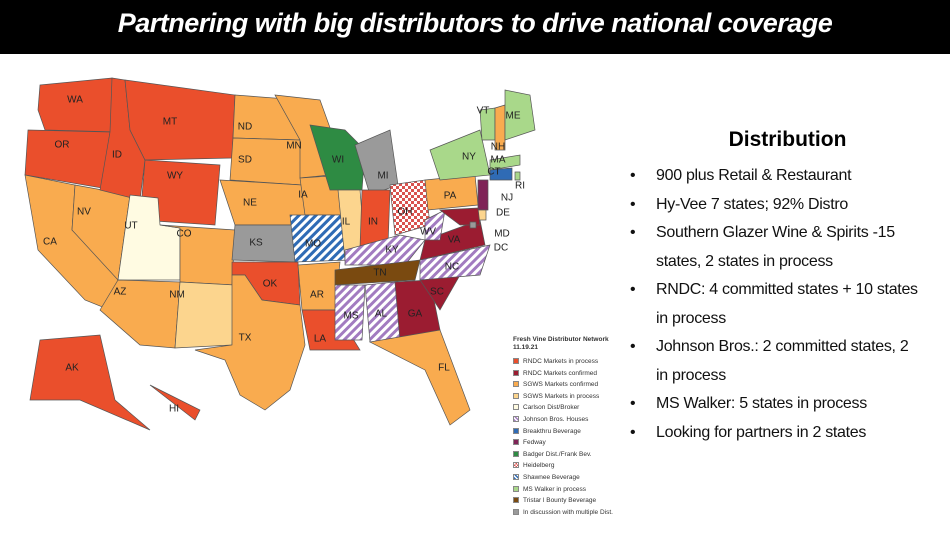 The height and width of the screenshot is (534, 950). Describe the element at coordinates (498, 160) in the screenshot. I see `state-label: MA` at that location.